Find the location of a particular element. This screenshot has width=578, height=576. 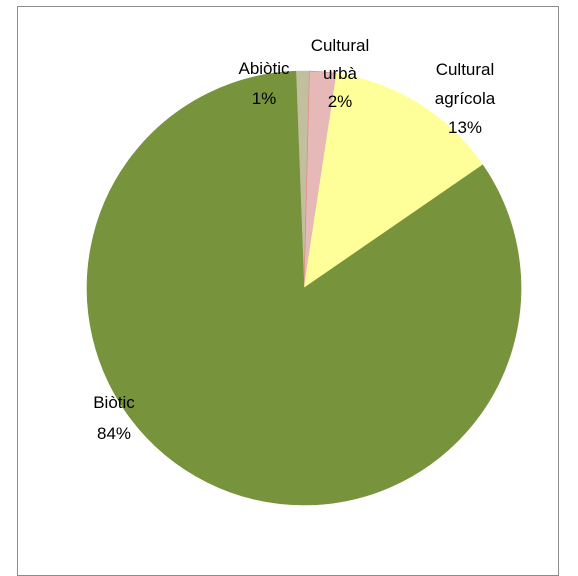

slice-label-cultural-agr-cola-1: agrícola is located at coordinates (465, 98).